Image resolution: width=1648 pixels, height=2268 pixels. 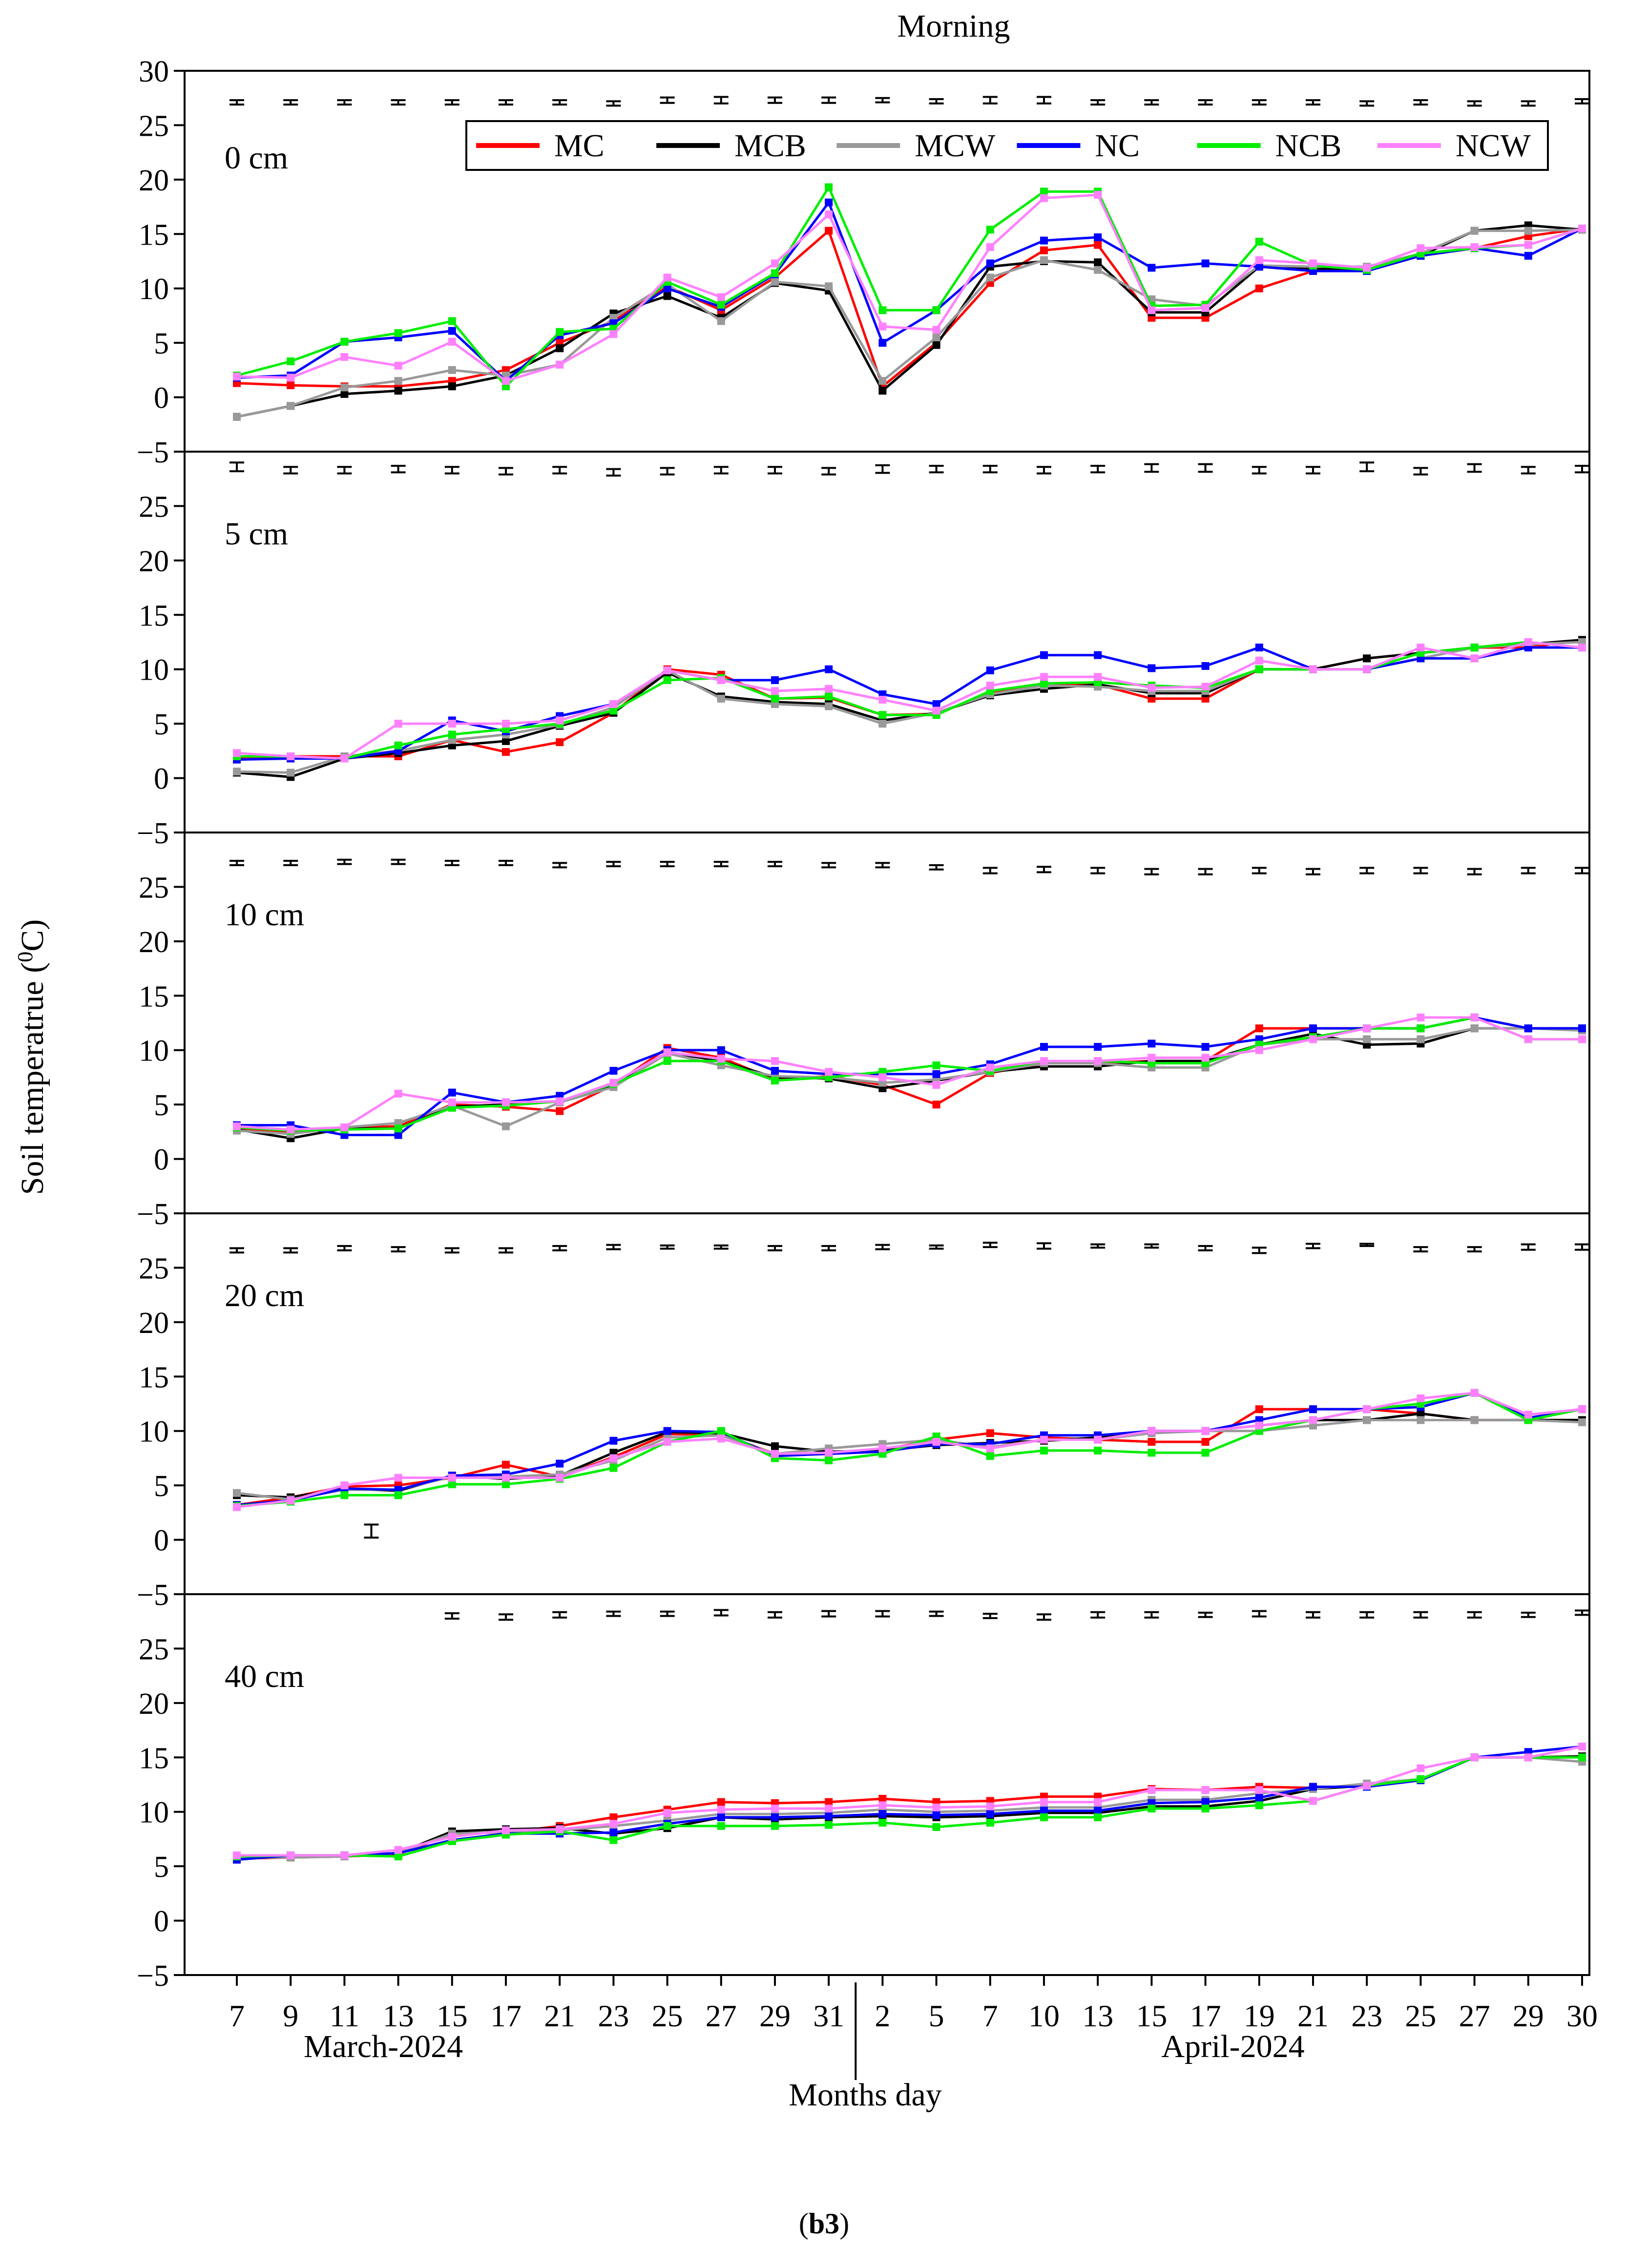 I want to click on x-tick-label: 30, so click(x=1582, y=2015).